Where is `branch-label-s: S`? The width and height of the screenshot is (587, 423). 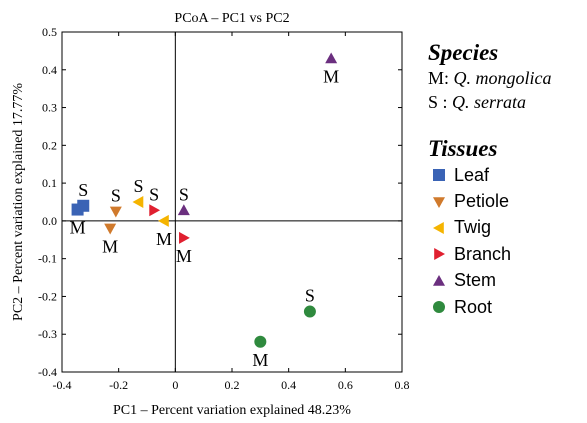
branch-label-s: S is located at coordinates (154, 194).